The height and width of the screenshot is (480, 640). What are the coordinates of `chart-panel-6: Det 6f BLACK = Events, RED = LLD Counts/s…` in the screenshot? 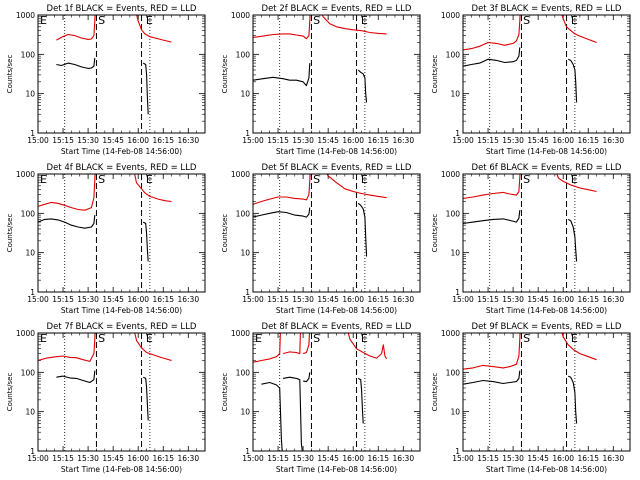 It's located at (531, 239).